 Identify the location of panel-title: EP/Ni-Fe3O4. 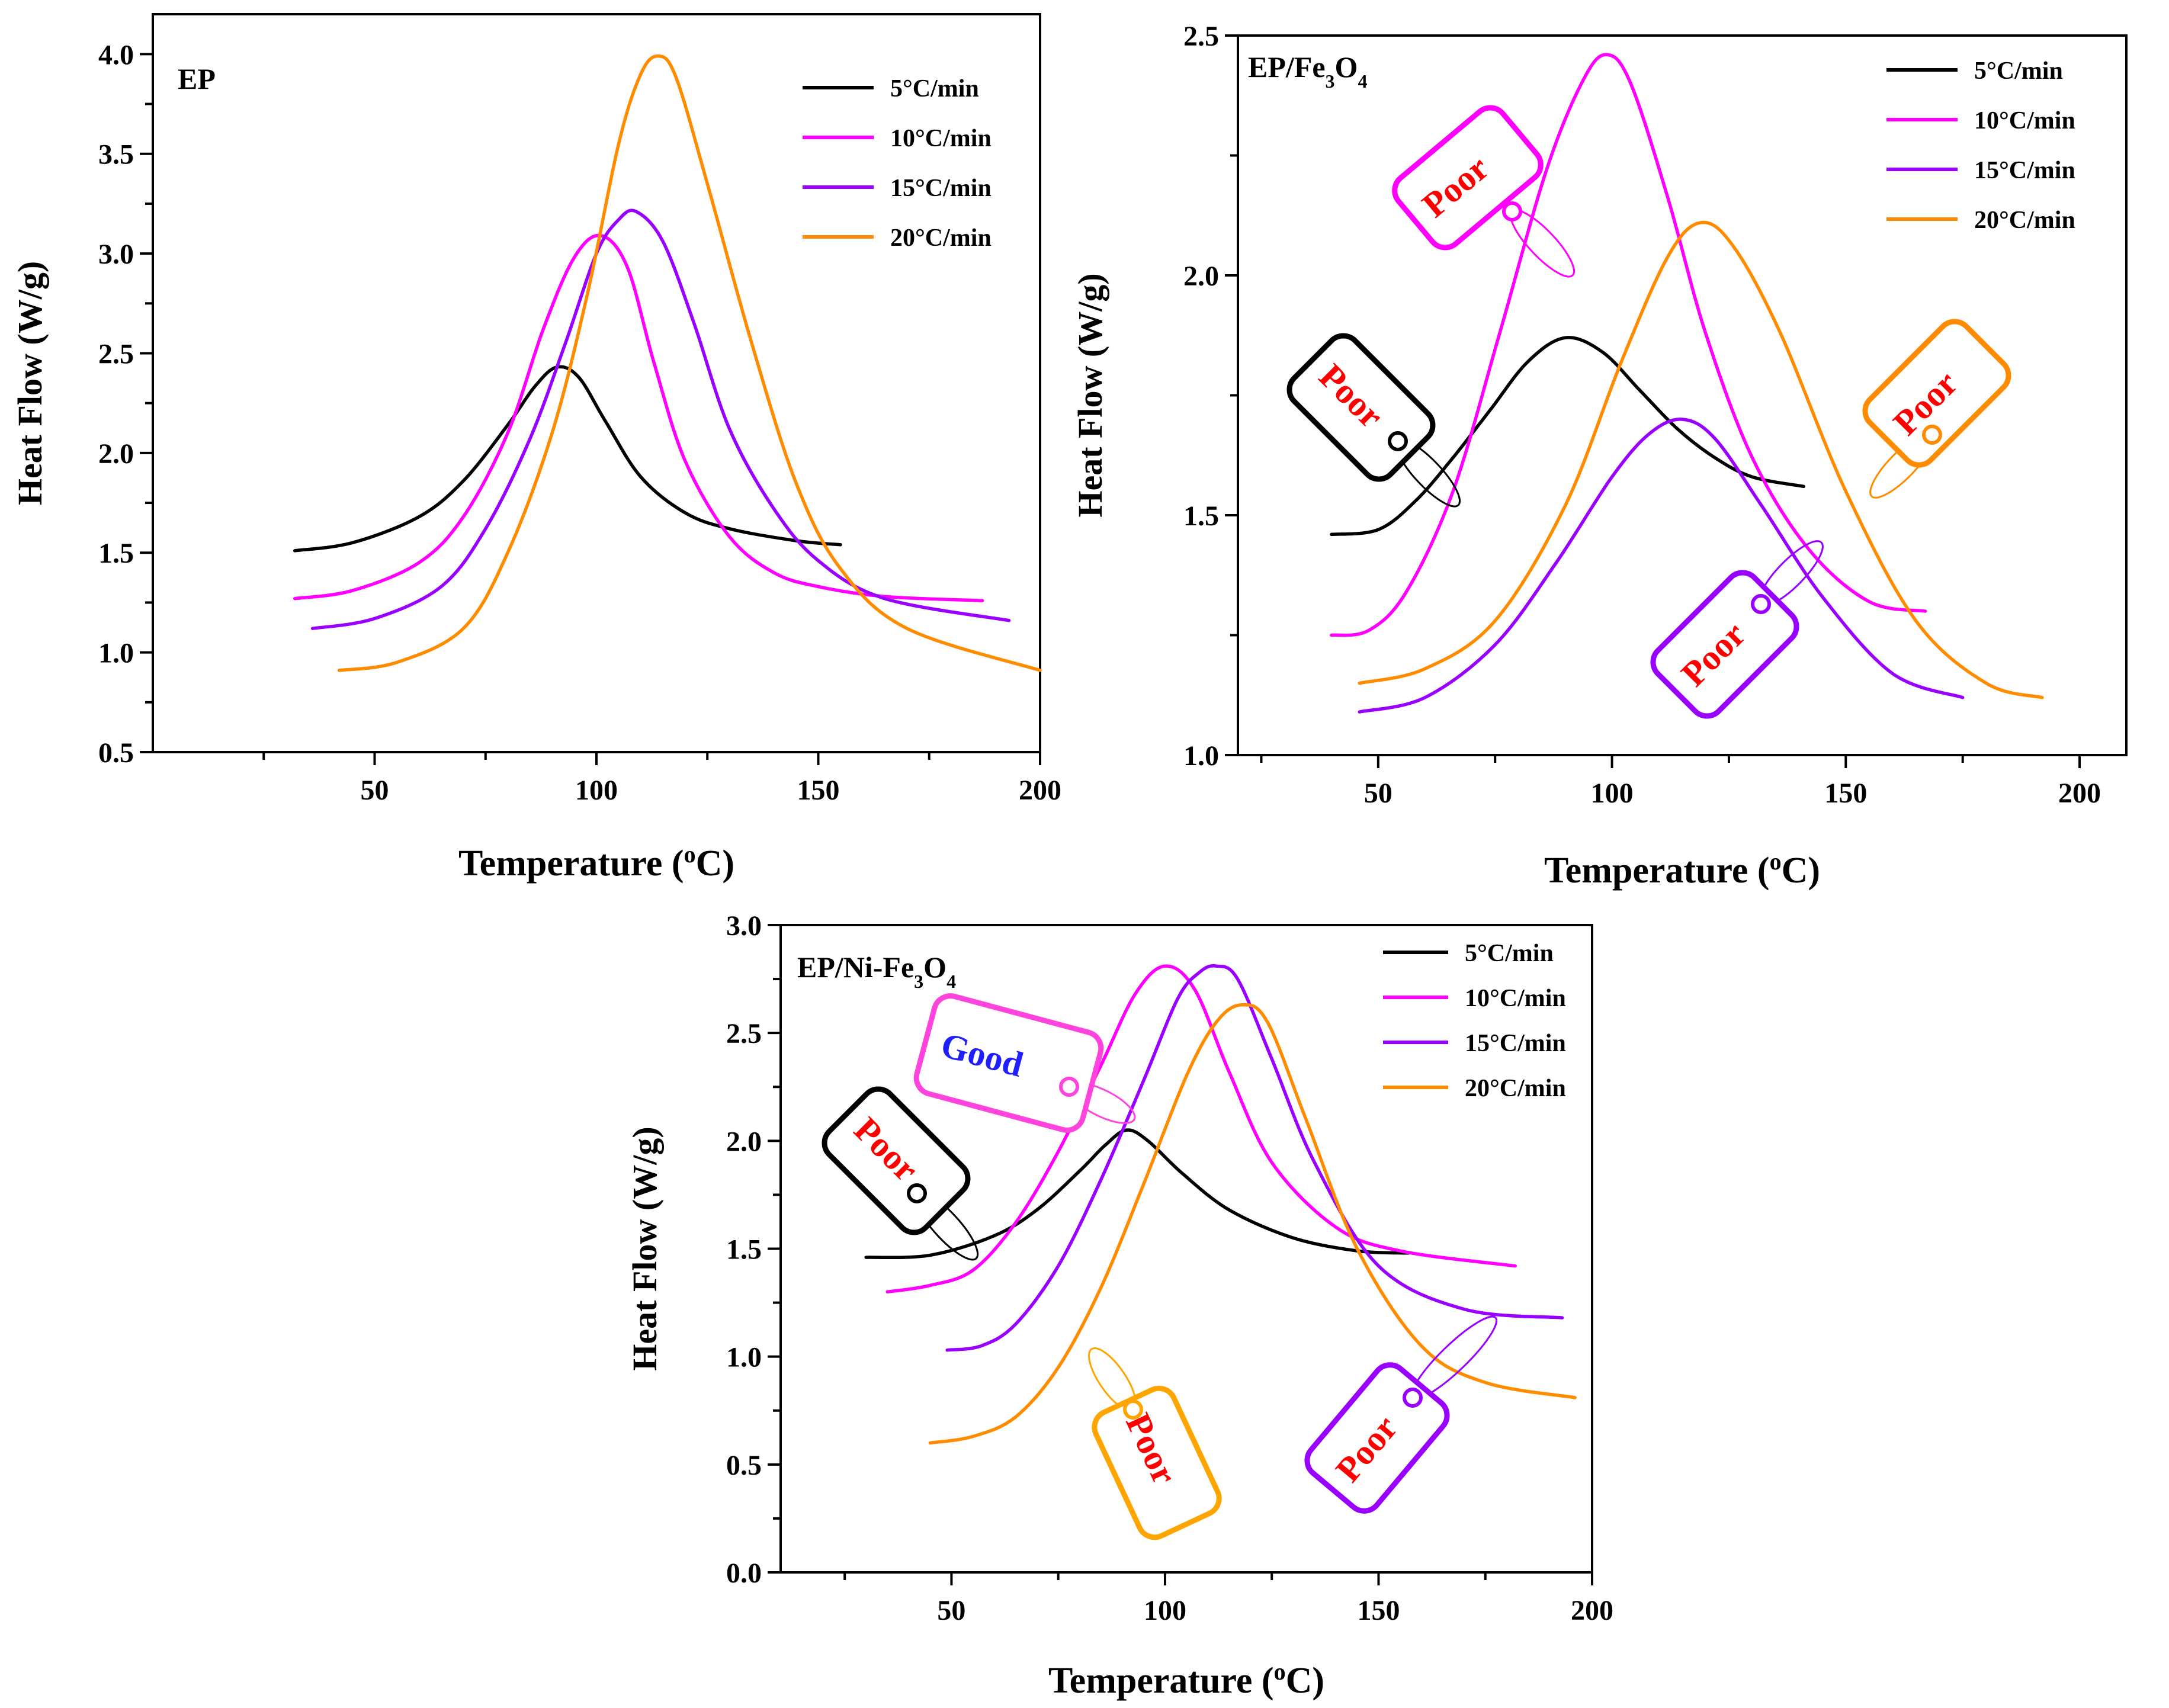
(876, 971).